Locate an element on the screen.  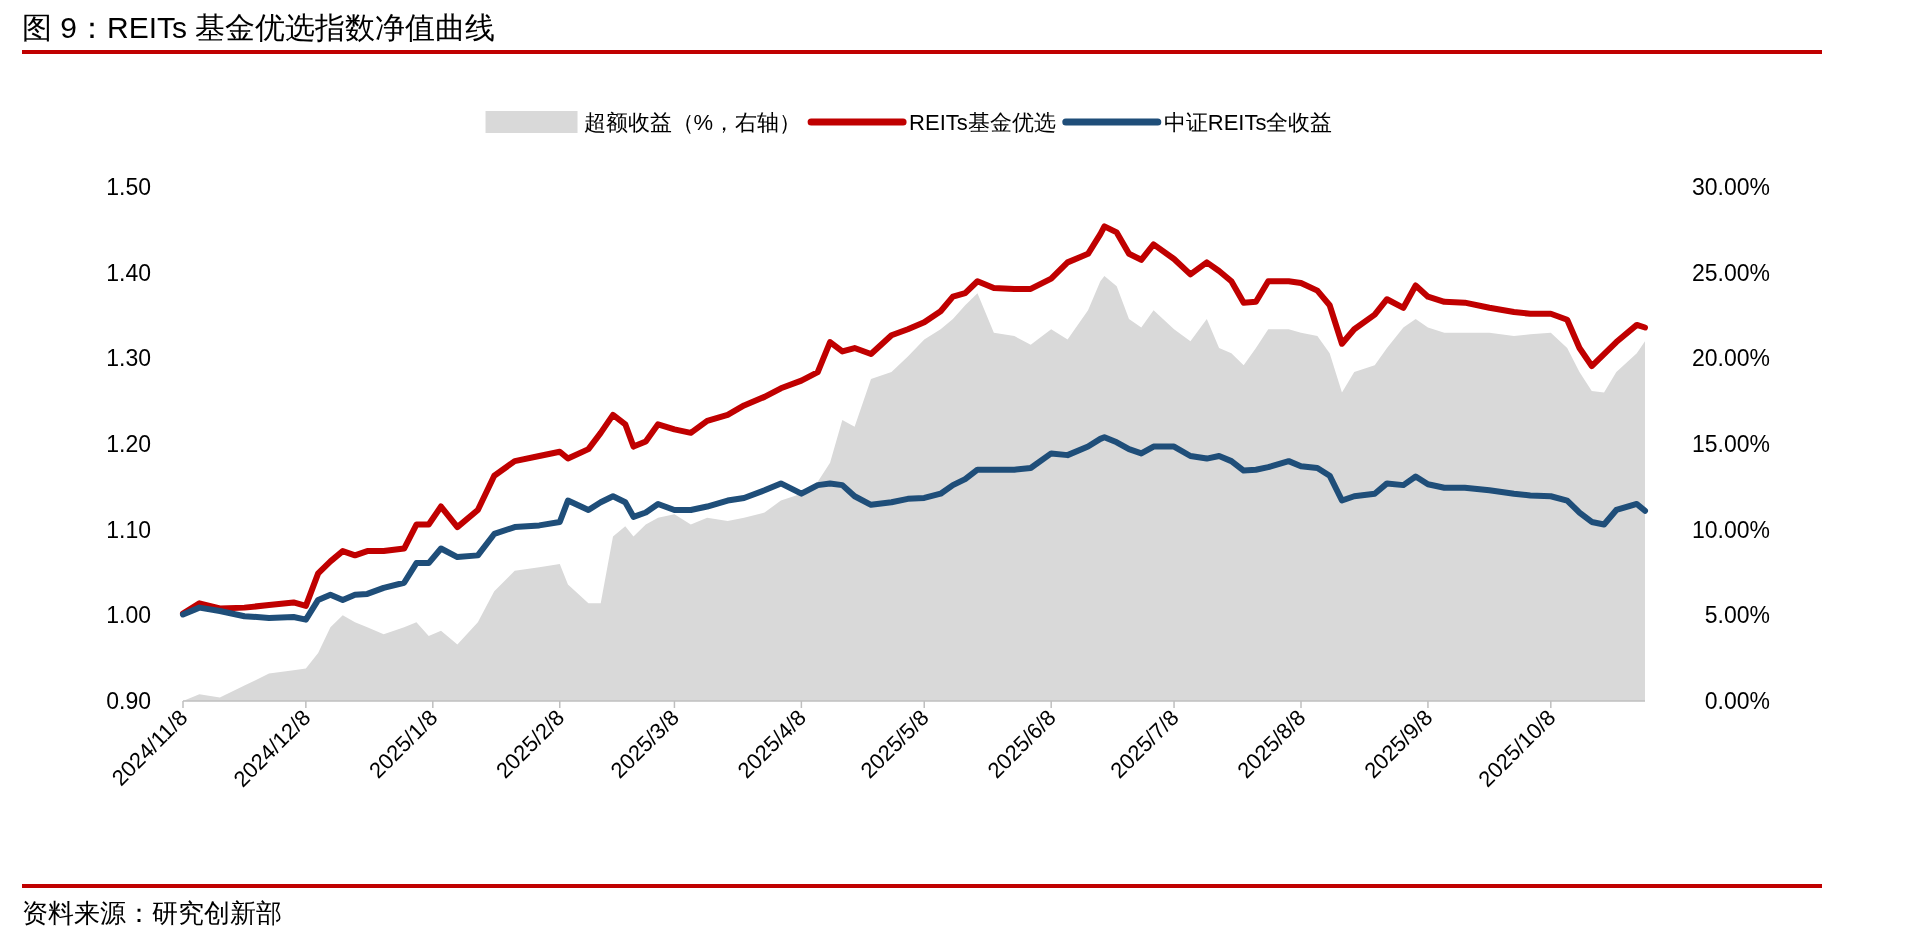
y-tick-label: 1.40 is located at coordinates (128, 272).